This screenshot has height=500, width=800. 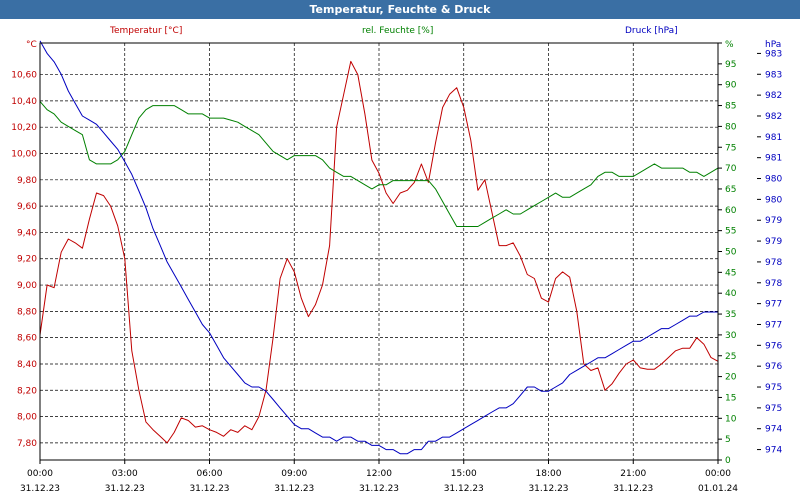 I want to click on humidity-tick-label: 80, so click(x=731, y=127).